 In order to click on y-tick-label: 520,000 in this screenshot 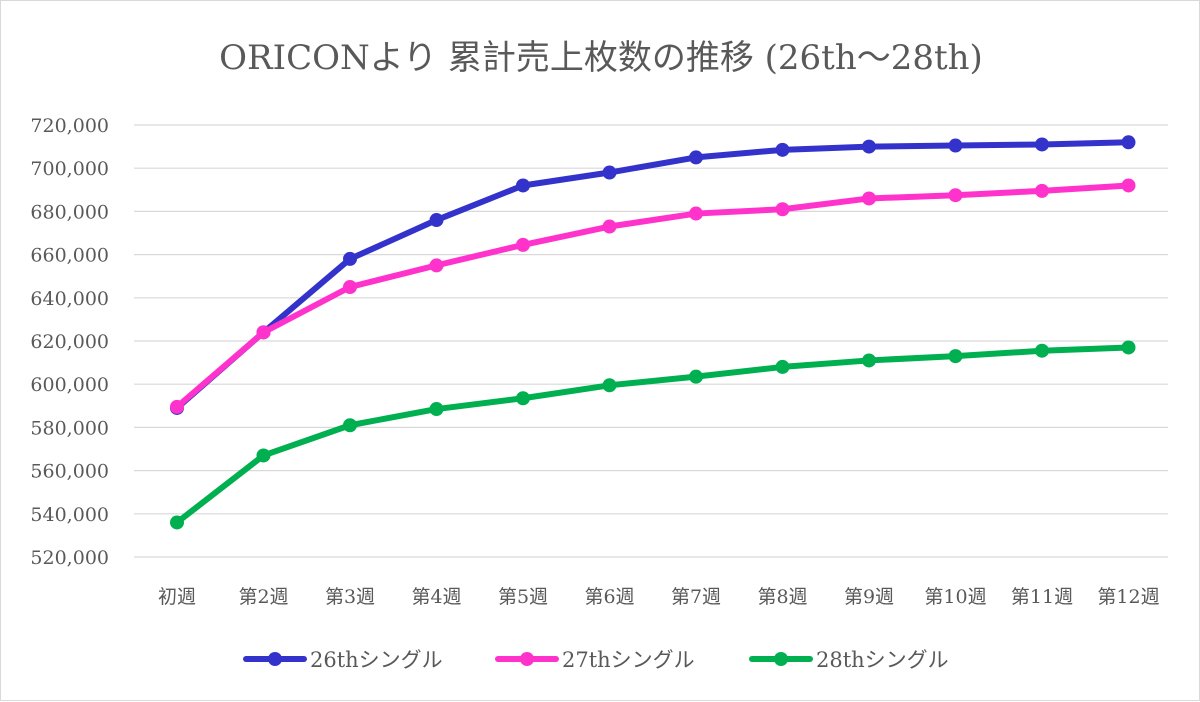, I will do `click(69, 558)`.